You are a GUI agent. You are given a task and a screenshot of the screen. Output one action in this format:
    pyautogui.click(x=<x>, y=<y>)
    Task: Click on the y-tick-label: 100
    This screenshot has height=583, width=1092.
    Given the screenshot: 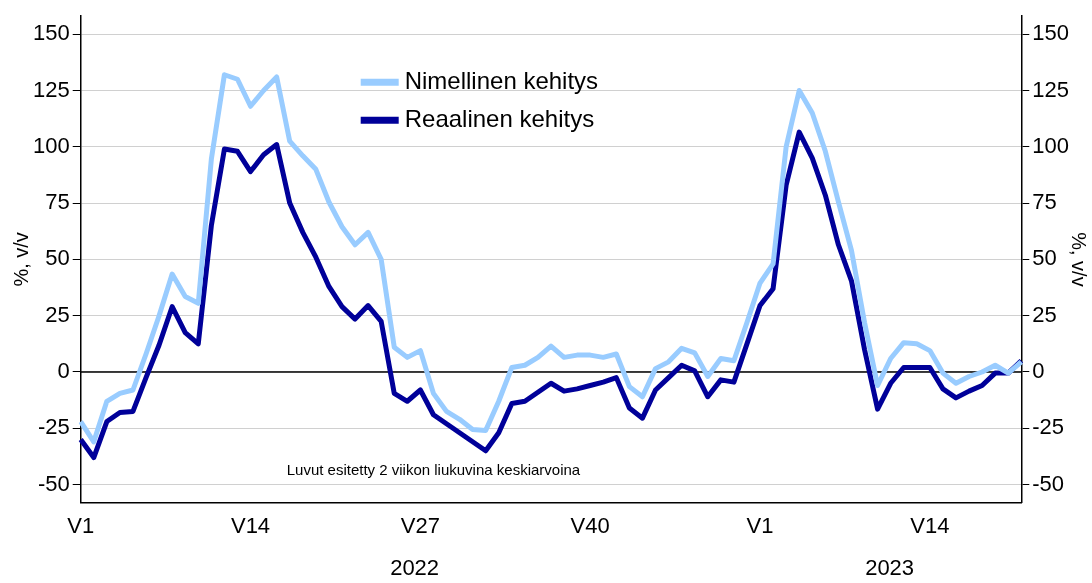 What is the action you would take?
    pyautogui.click(x=51, y=145)
    